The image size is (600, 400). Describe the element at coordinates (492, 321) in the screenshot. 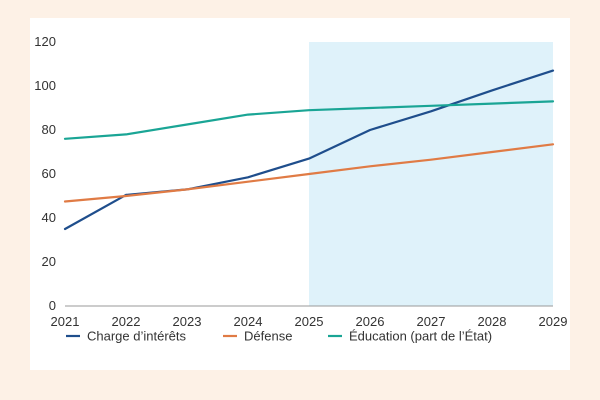

I see `x-tick-label: 2028` at that location.